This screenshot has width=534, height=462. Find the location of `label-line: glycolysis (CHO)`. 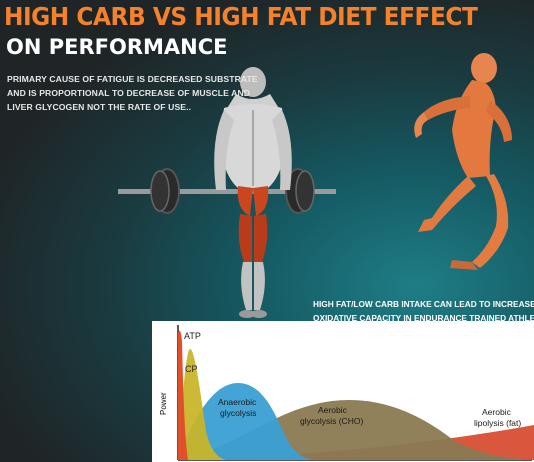

label-line: glycolysis (CHO) is located at coordinates (331, 421).